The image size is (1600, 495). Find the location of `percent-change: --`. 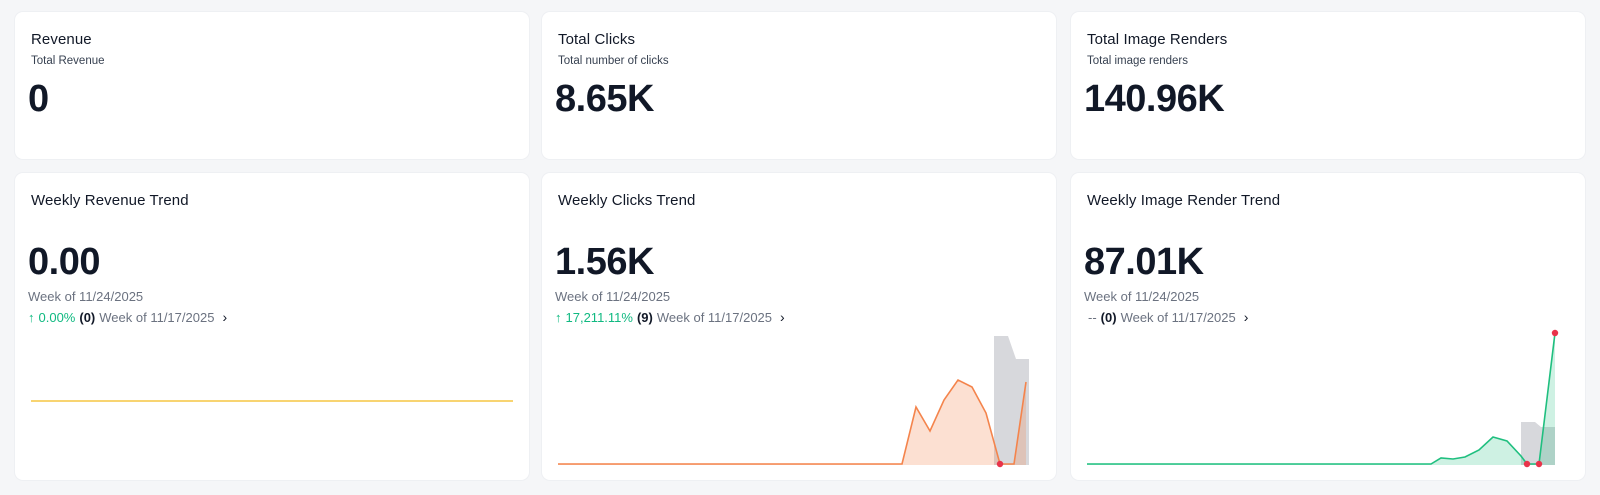

percent-change: -- is located at coordinates (1092, 317).